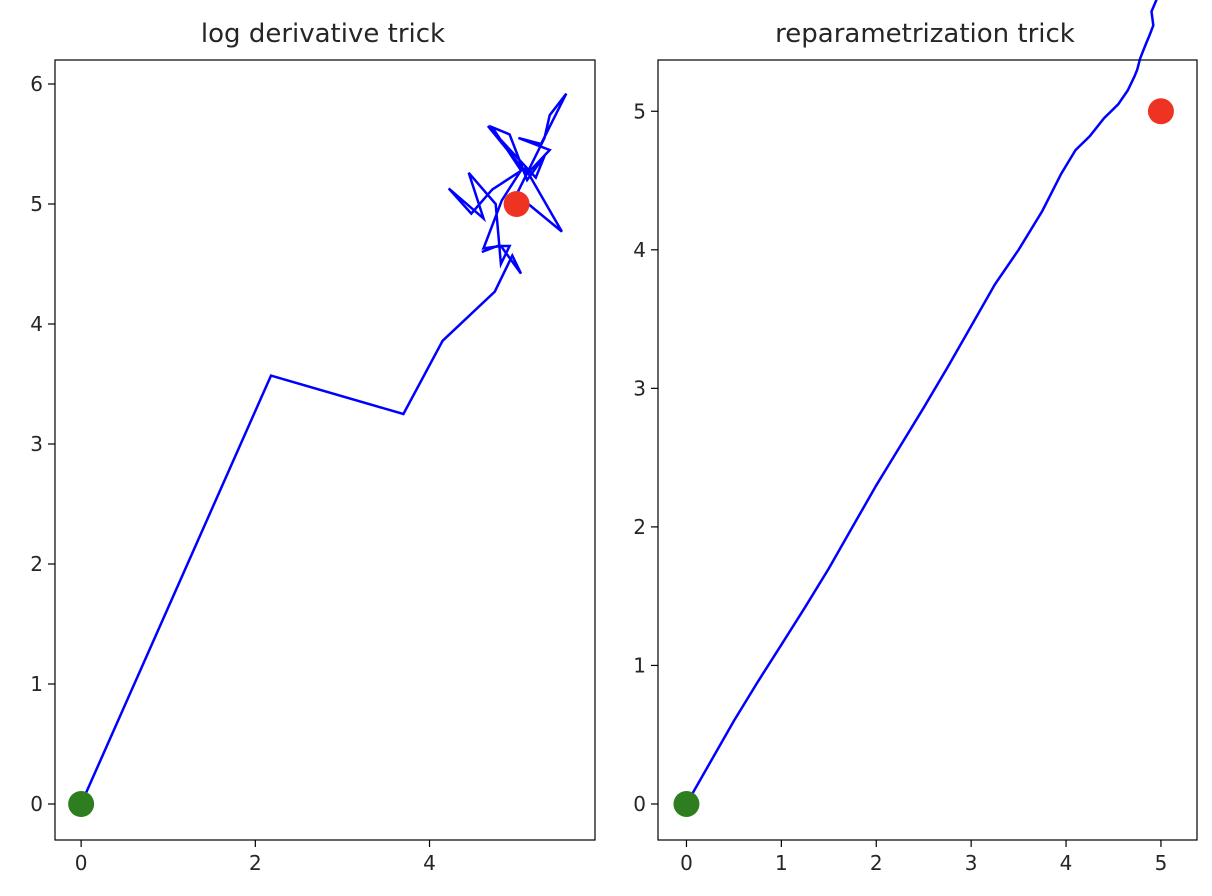 This screenshot has width=1212, height=896. What do you see at coordinates (36, 684) in the screenshot?
I see `left-y-tick-label-1: 1` at bounding box center [36, 684].